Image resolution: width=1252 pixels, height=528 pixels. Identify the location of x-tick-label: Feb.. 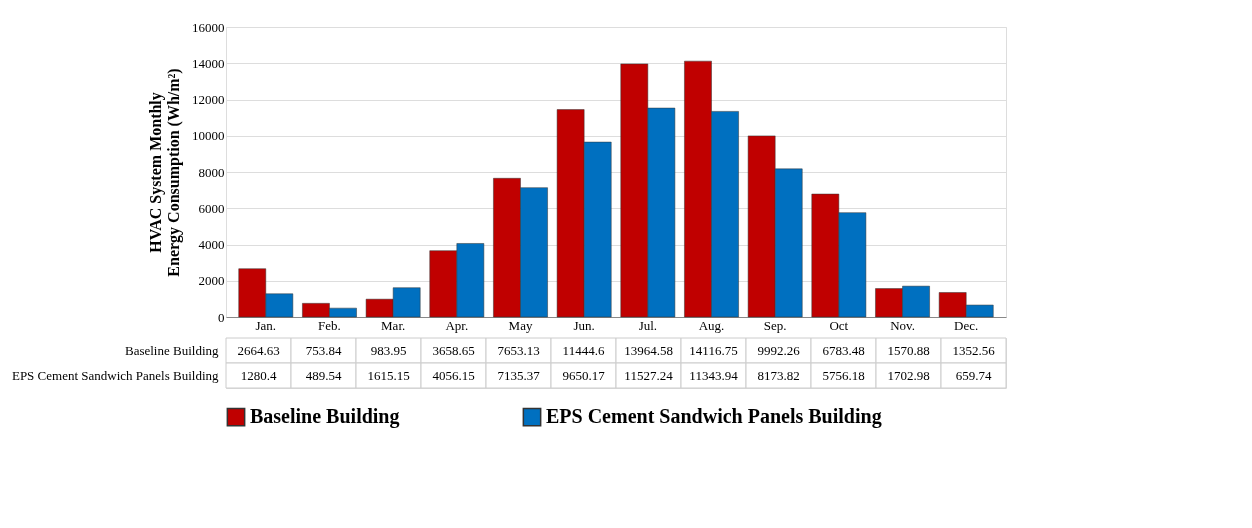
(329, 325).